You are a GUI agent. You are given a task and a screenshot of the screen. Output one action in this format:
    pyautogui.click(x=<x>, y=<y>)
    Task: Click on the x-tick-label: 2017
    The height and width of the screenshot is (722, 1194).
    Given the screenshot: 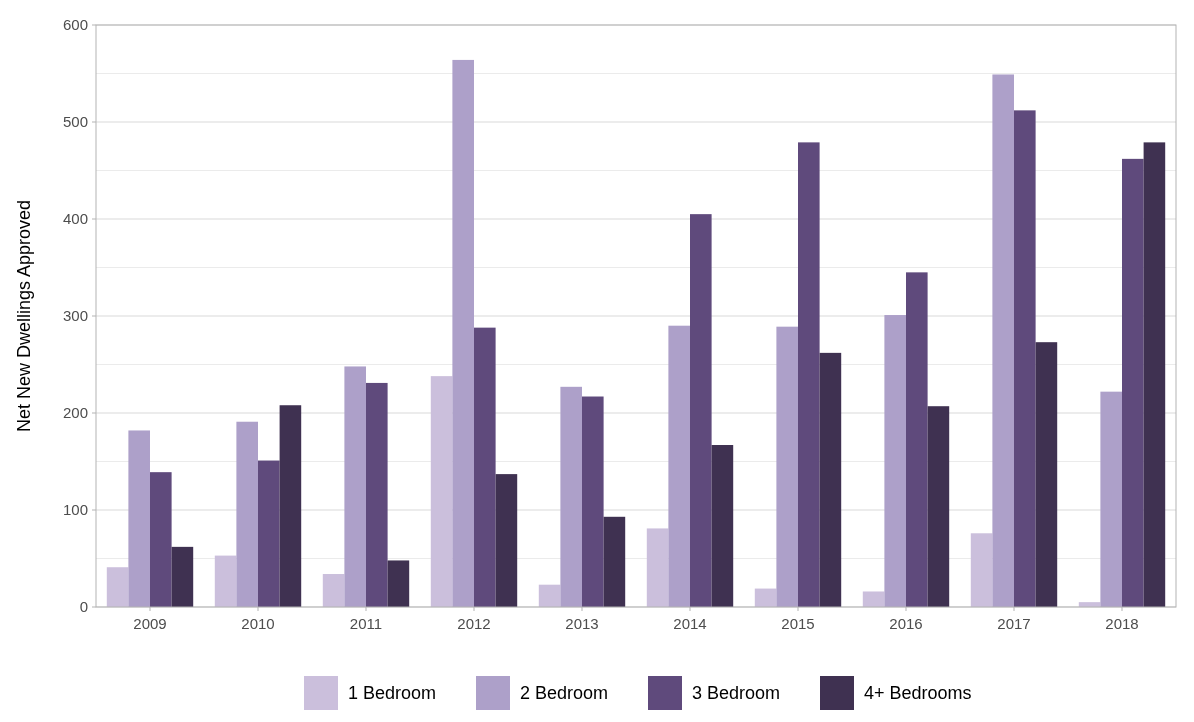 What is the action you would take?
    pyautogui.click(x=1014, y=623)
    